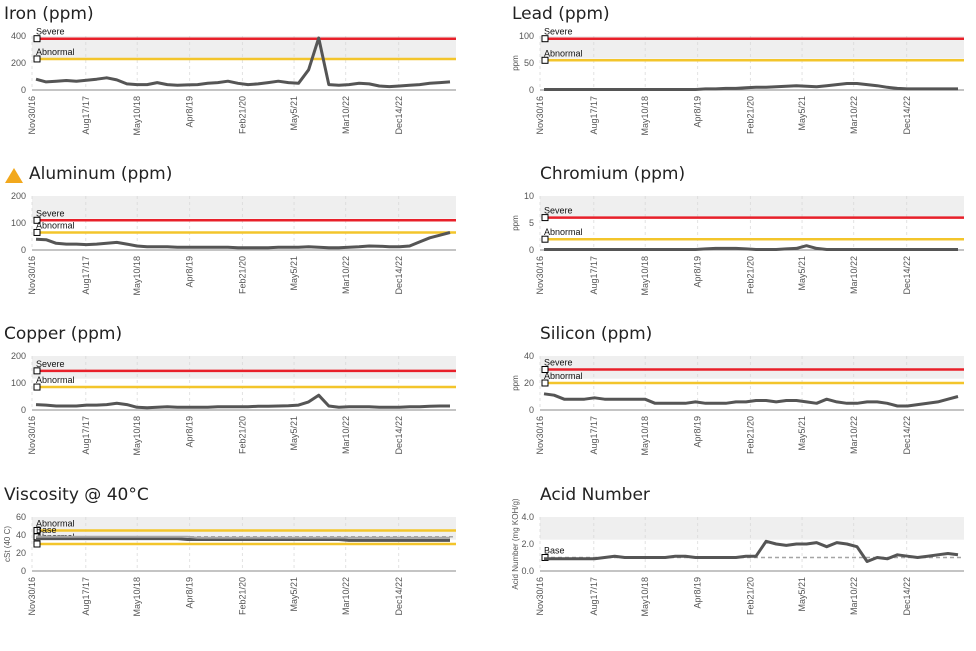 This screenshot has width=976, height=651. I want to click on y-axis-label: Acid Number (mg KOH/g), so click(515, 543).